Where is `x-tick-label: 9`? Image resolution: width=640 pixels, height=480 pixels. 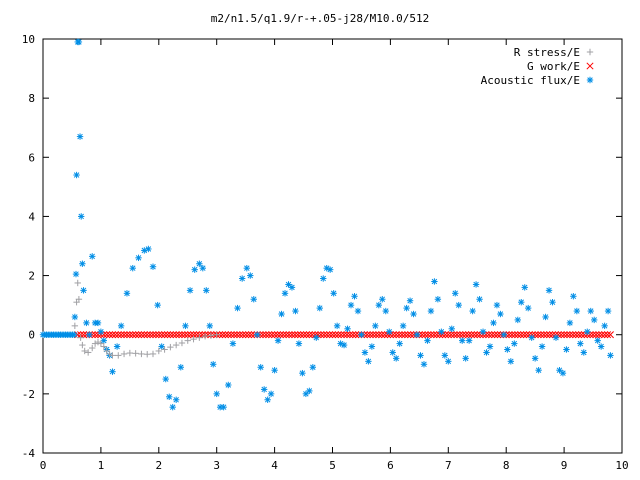 x-tick-label: 9 is located at coordinates (564, 465).